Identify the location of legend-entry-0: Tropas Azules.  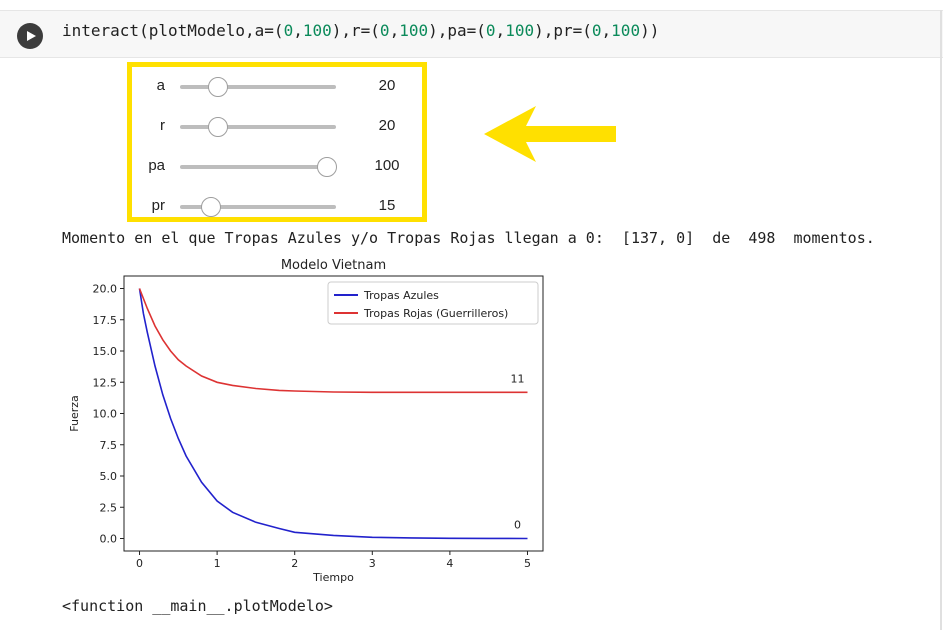
(401, 295).